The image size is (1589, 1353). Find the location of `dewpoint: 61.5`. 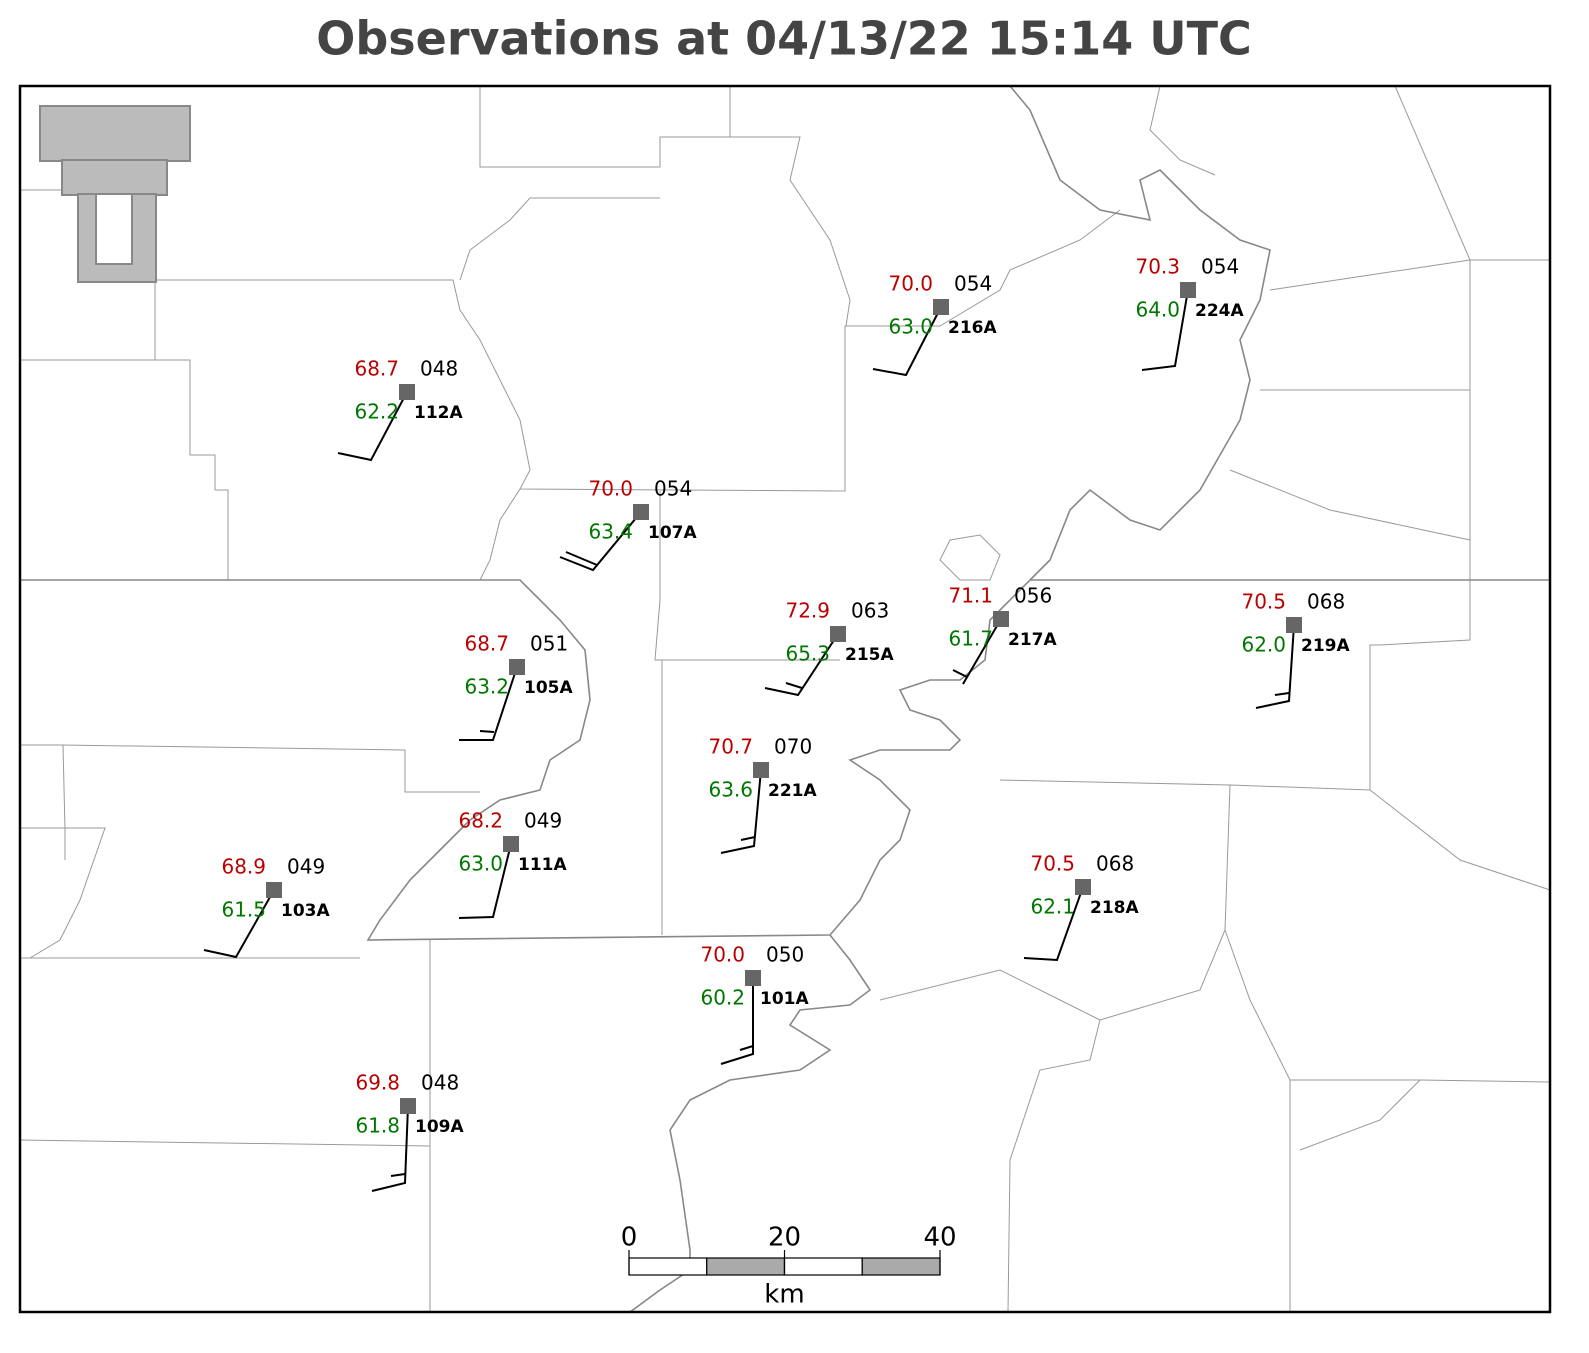

dewpoint: 61.5 is located at coordinates (243, 910).